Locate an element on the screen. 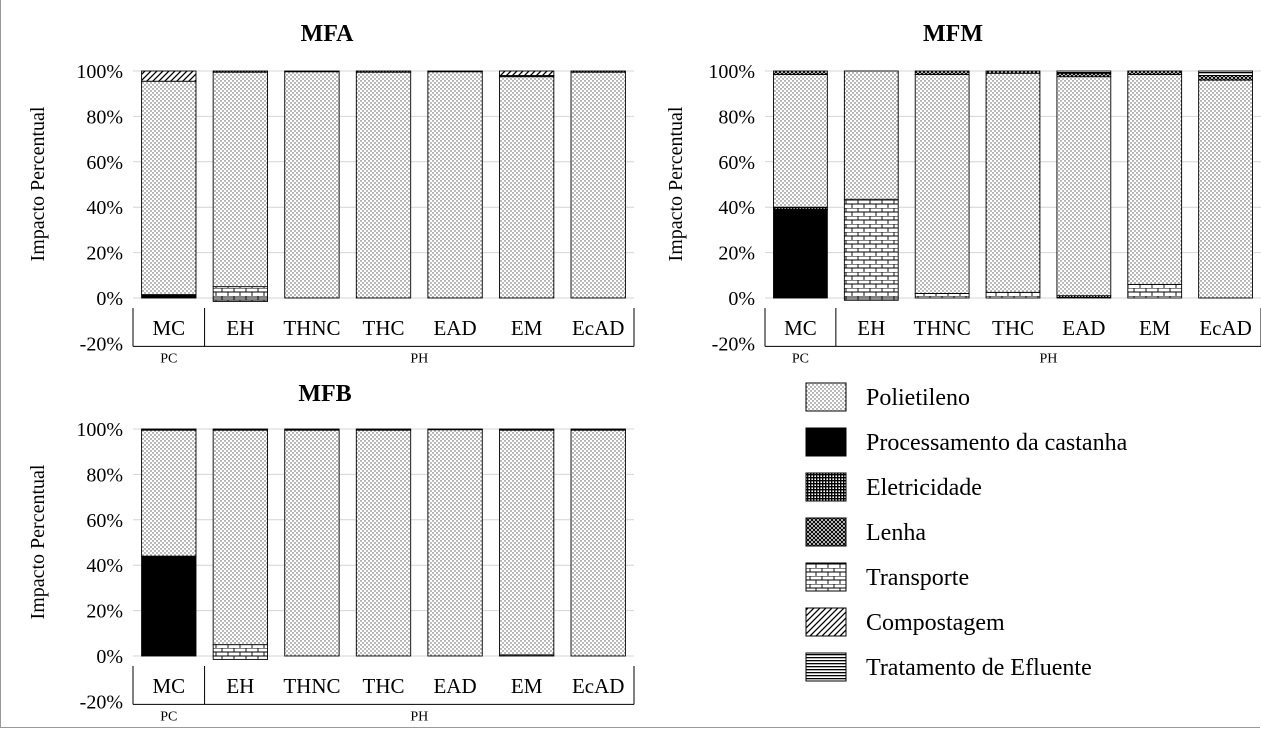 The image size is (1261, 734). legend-item-lenha: Lenha is located at coordinates (865, 532).